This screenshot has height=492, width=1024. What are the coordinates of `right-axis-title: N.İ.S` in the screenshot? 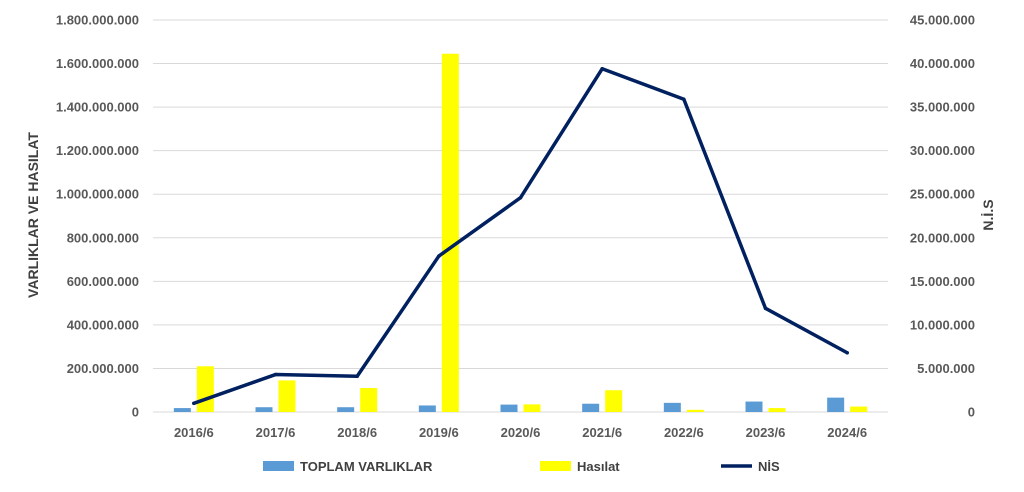 It's located at (988, 214).